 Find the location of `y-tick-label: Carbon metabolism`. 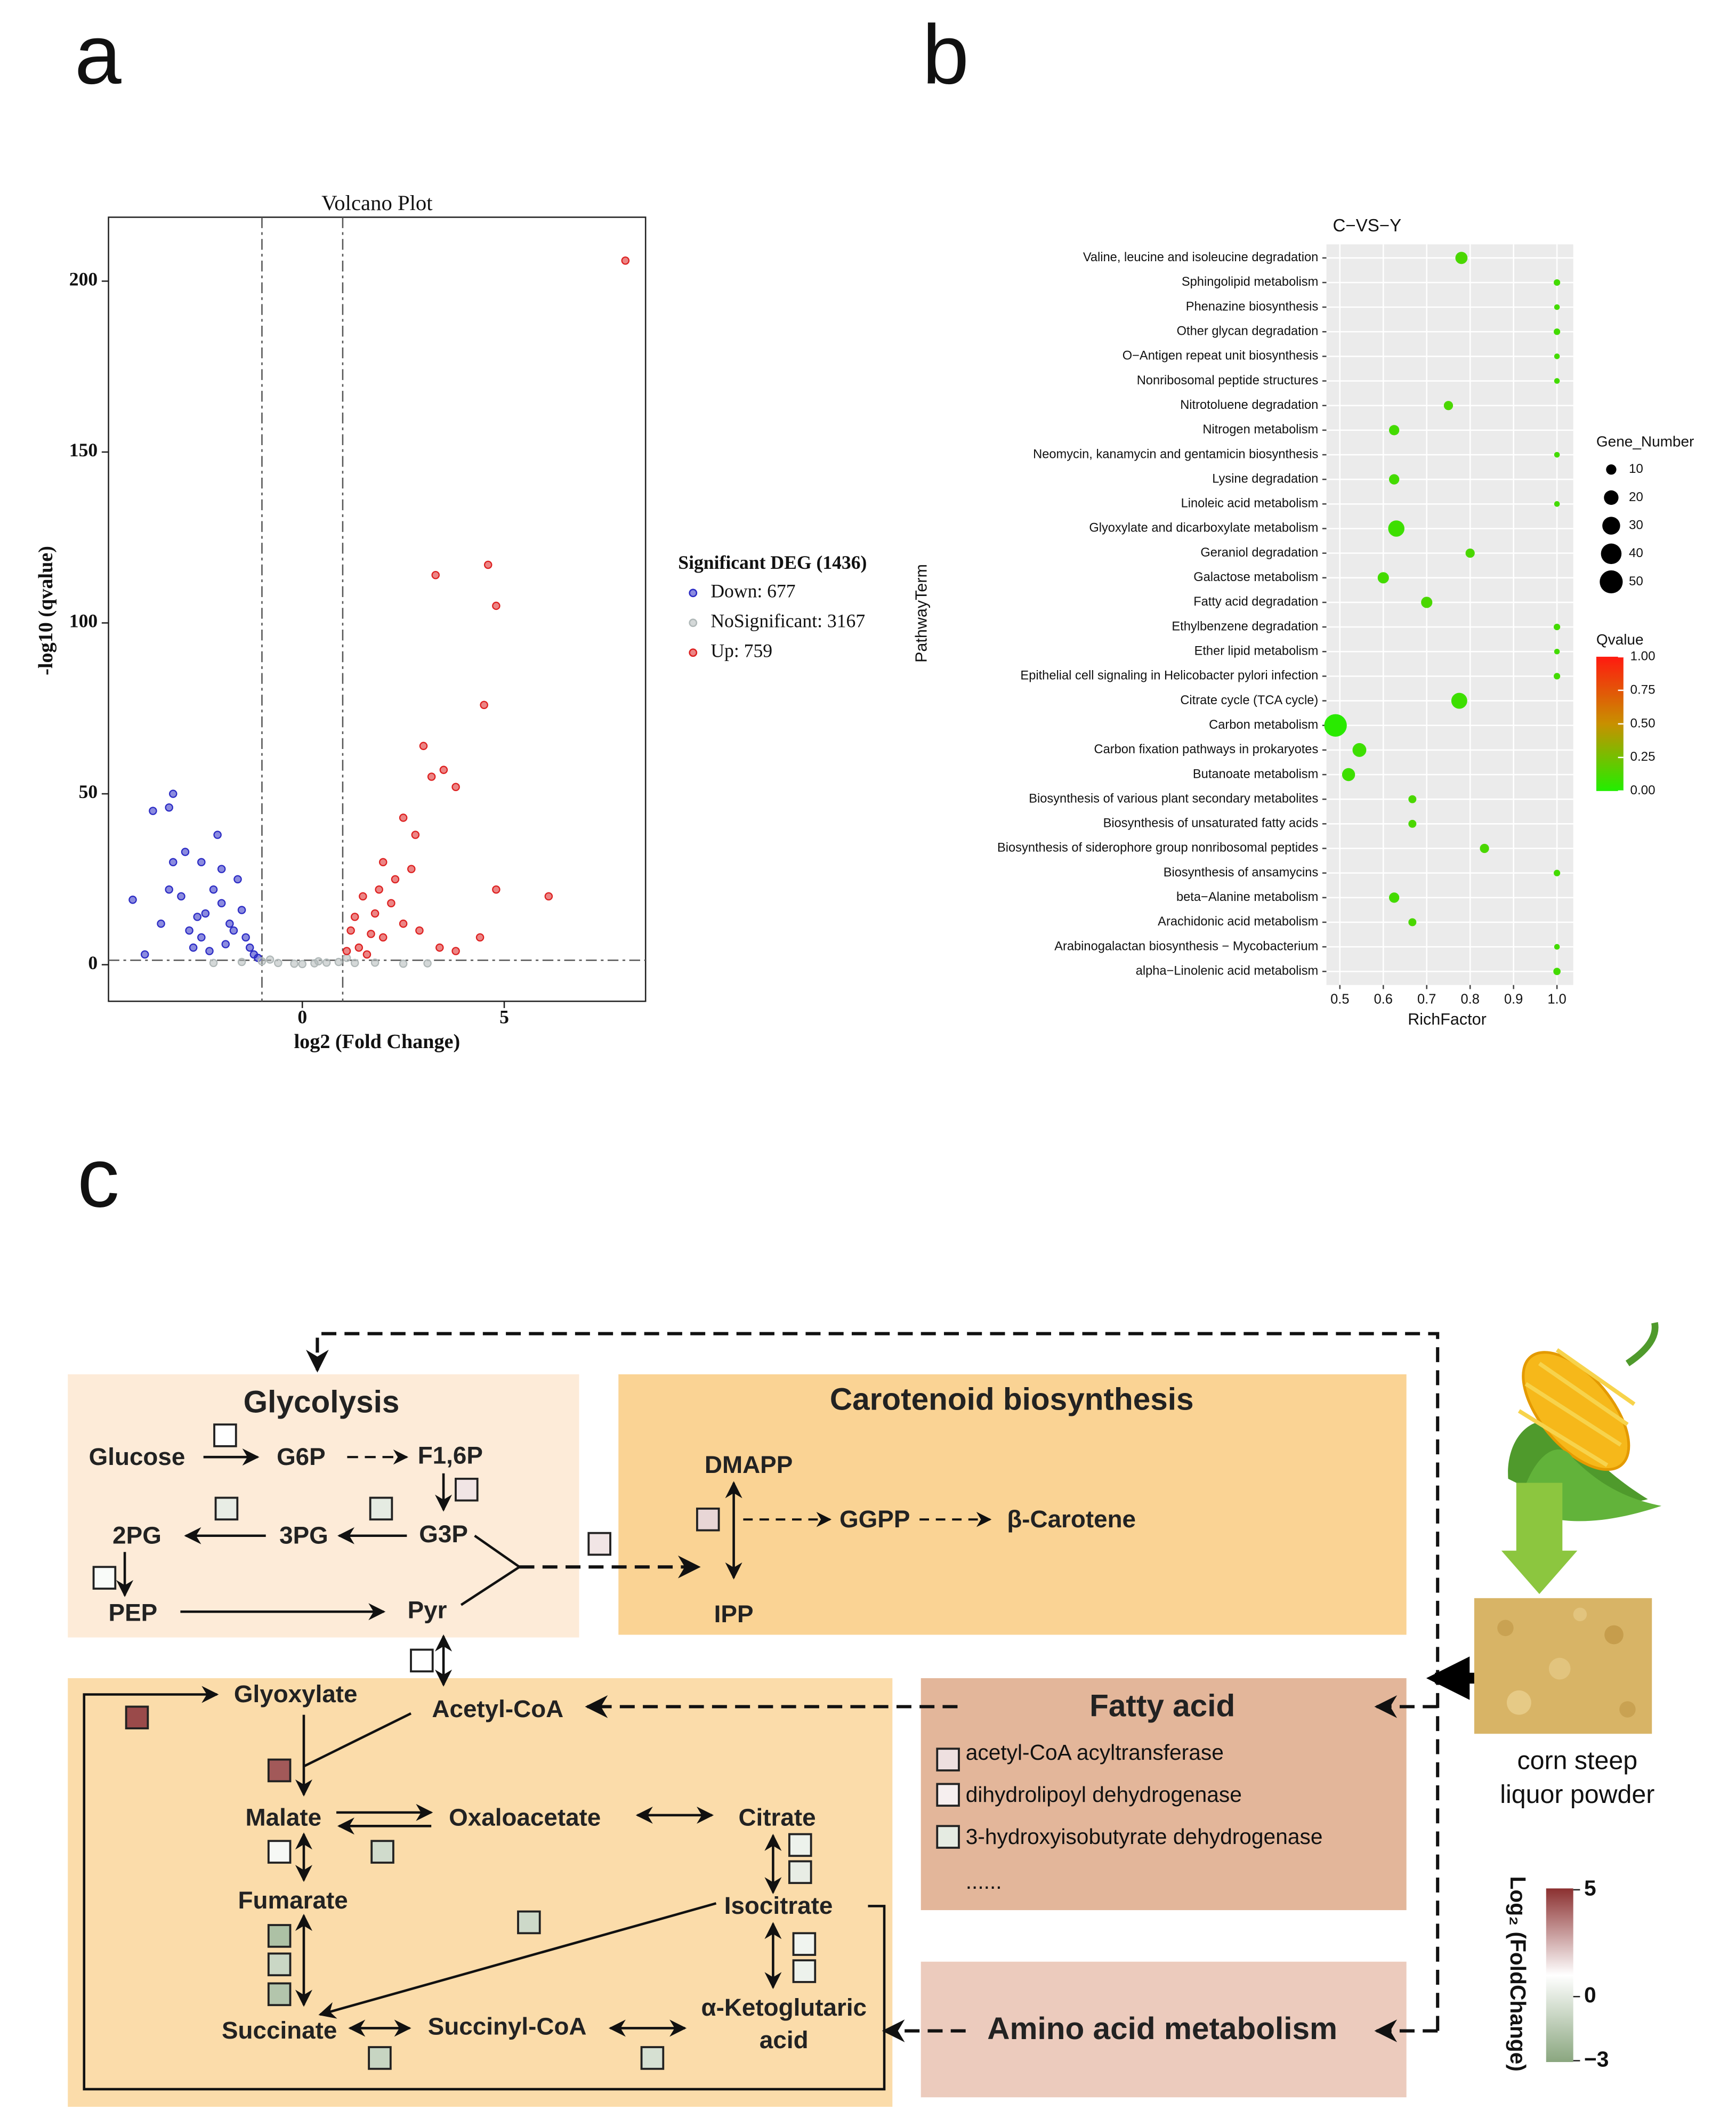

y-tick-label: Carbon metabolism is located at coordinates (1263, 725).